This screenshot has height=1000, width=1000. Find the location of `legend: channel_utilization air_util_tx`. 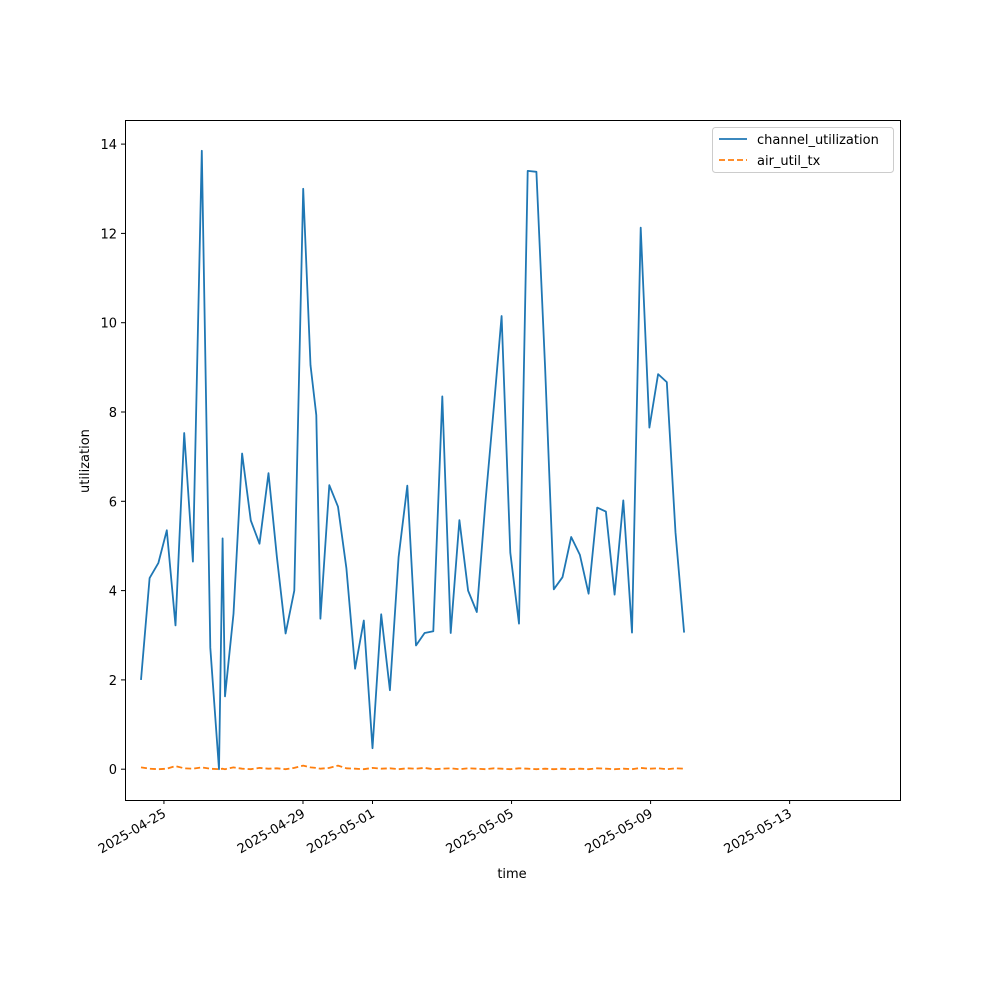

legend: channel_utilization air_util_tx is located at coordinates (803, 150).